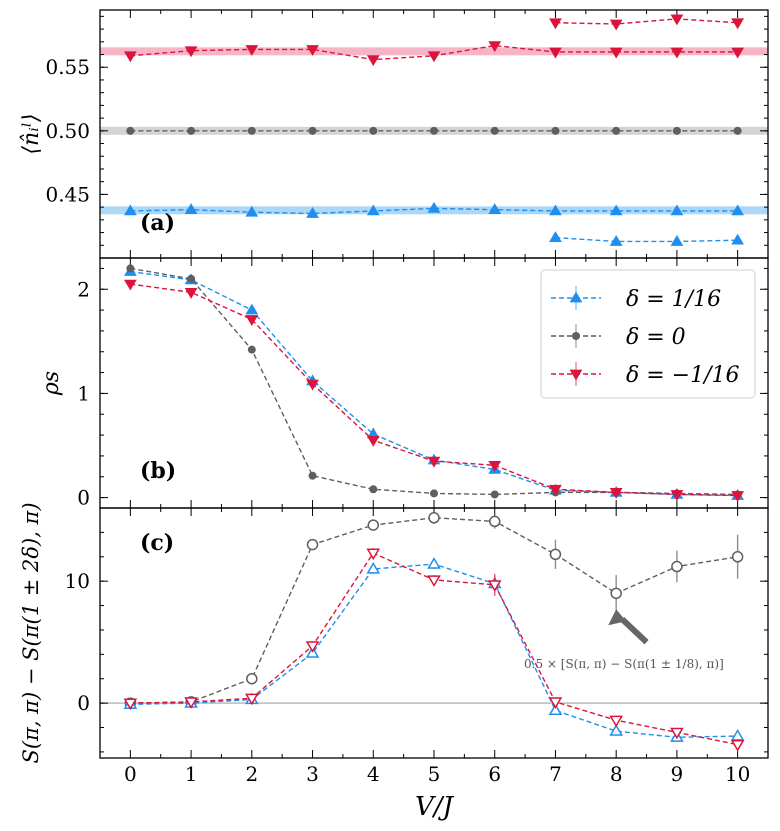 The height and width of the screenshot is (831, 780). What do you see at coordinates (618, 337) in the screenshot?
I see `legend-item-gray: δ = 0` at bounding box center [618, 337].